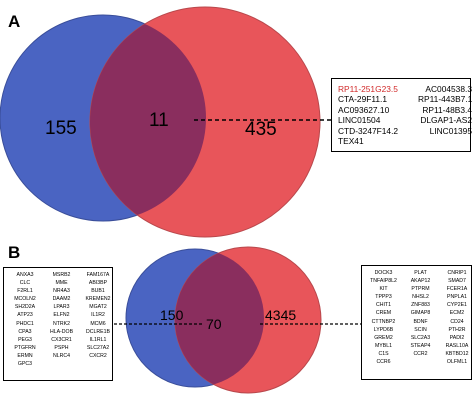 The height and width of the screenshot is (417, 474). Describe the element at coordinates (61, 355) in the screenshot. I see `gene-label: NLRC4` at that location.